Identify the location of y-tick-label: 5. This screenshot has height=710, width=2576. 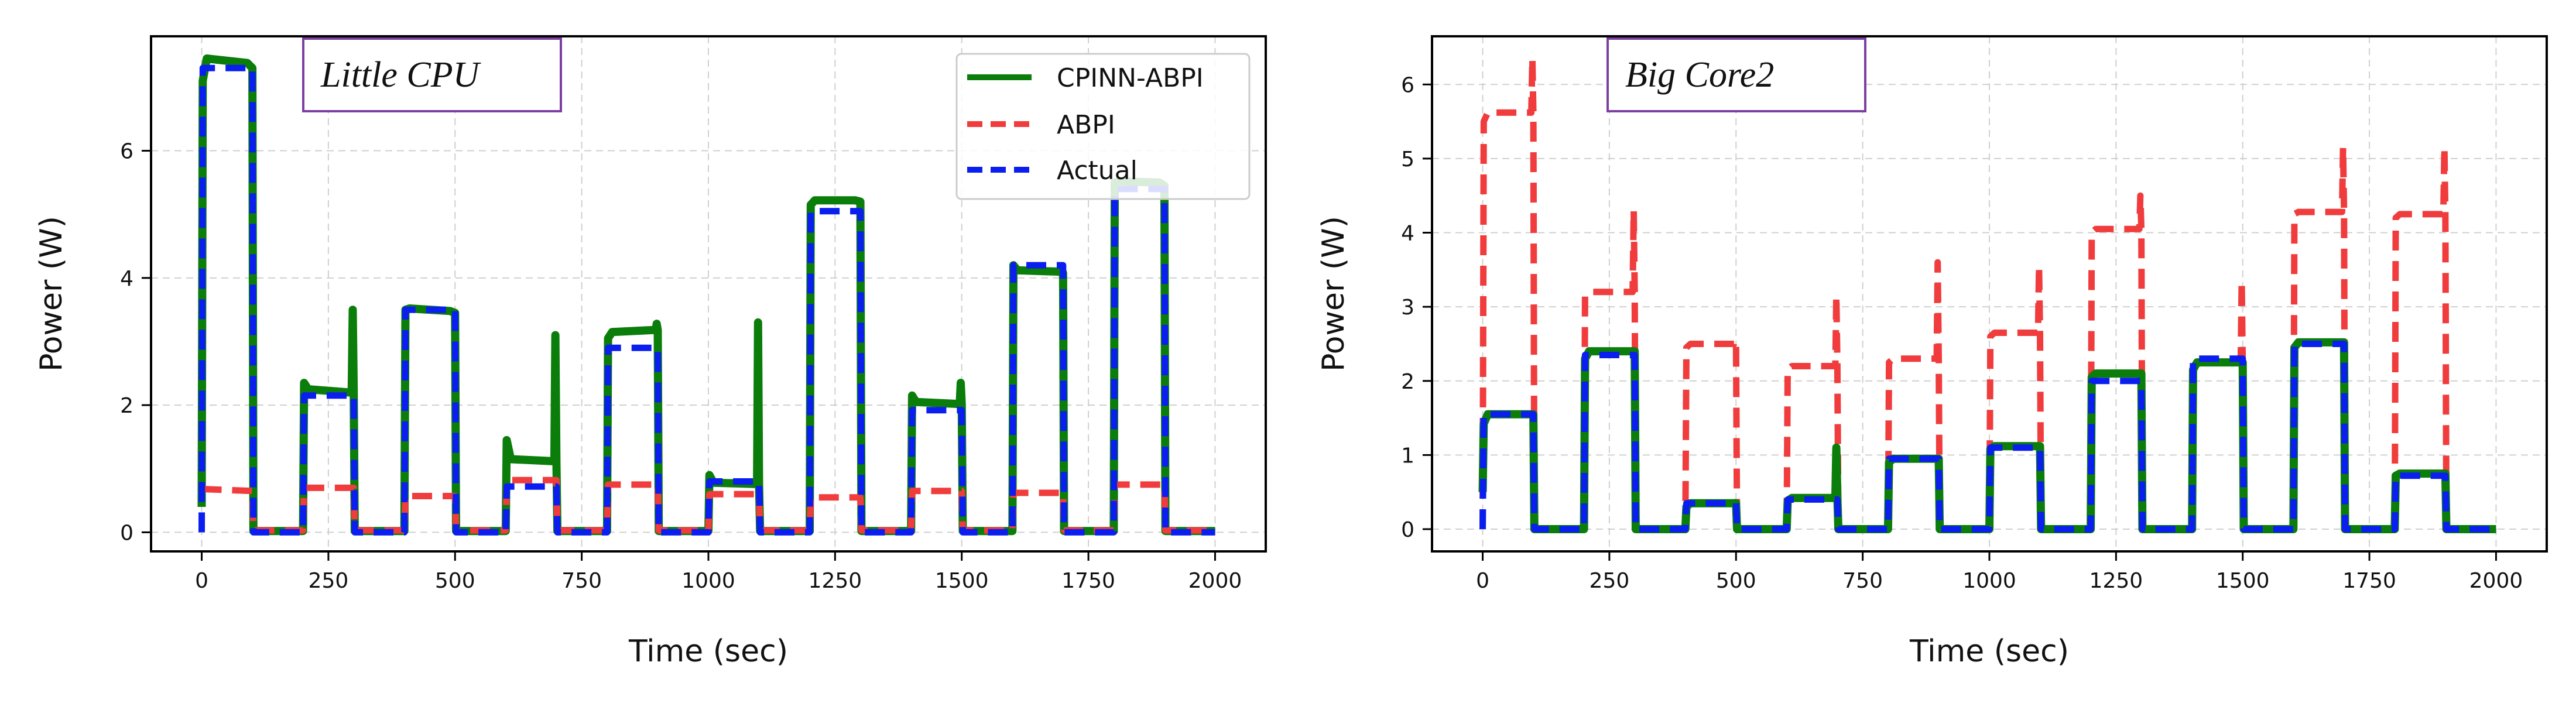
(1407, 160).